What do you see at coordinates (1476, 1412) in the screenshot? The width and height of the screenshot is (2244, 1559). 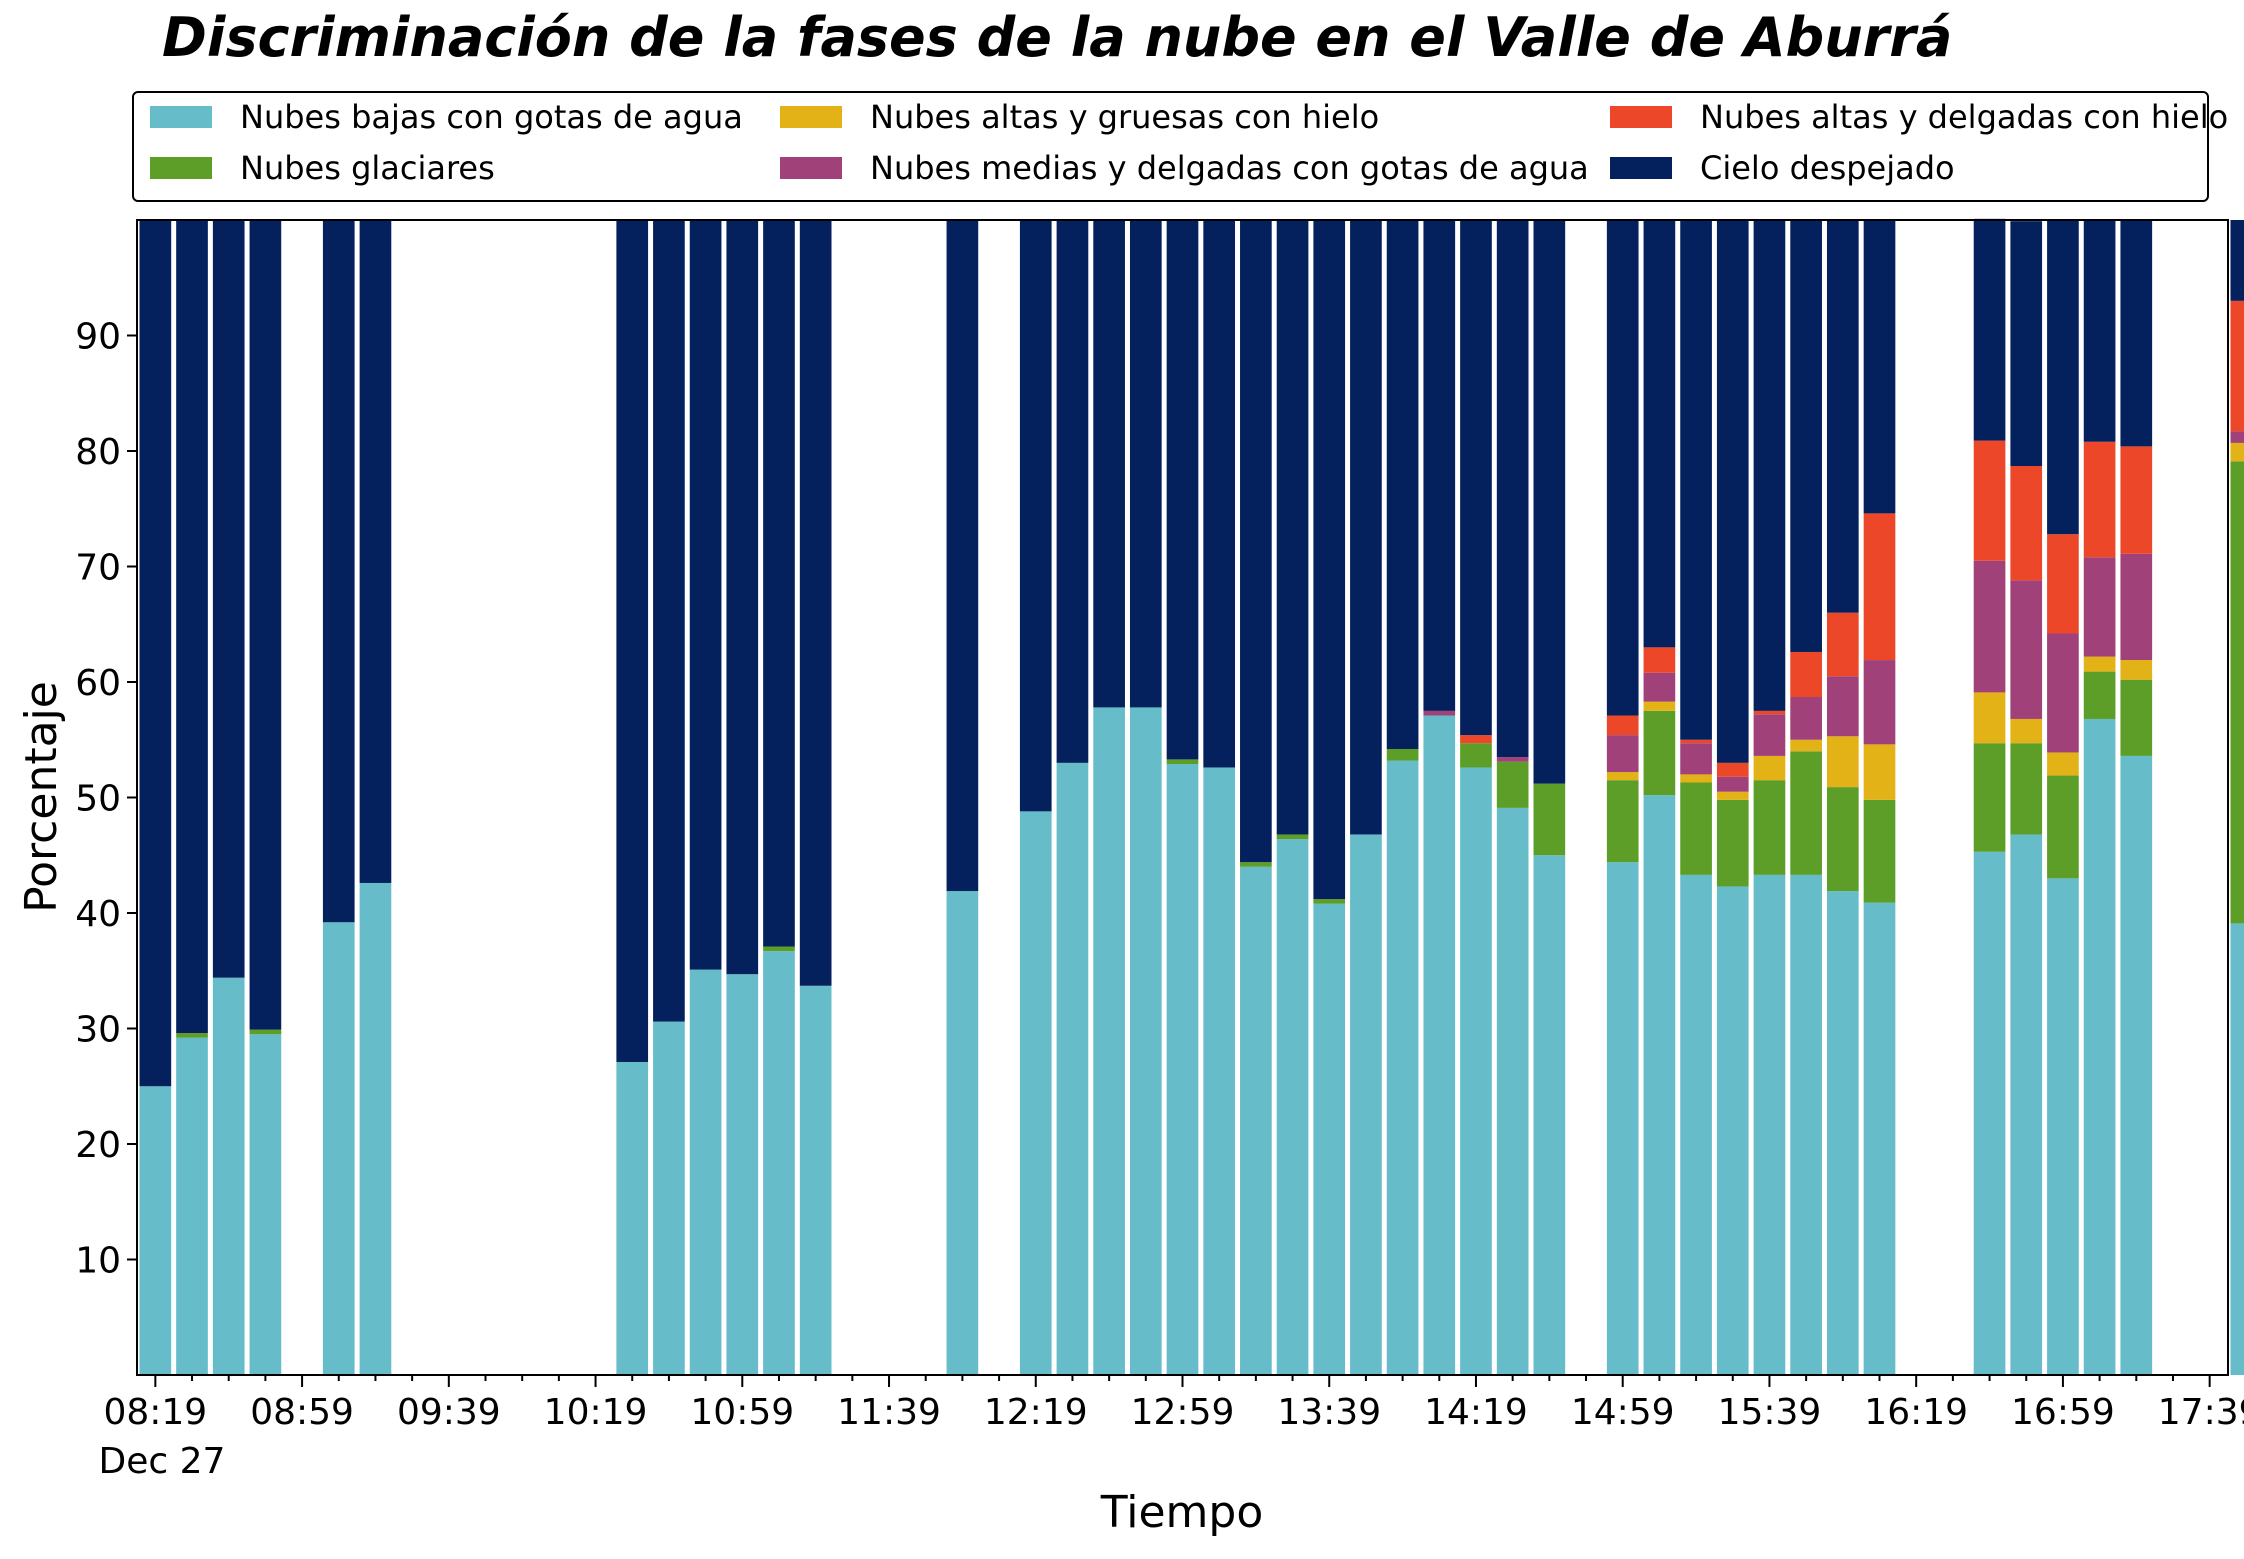 I see `x-tick-label: 14:19` at bounding box center [1476, 1412].